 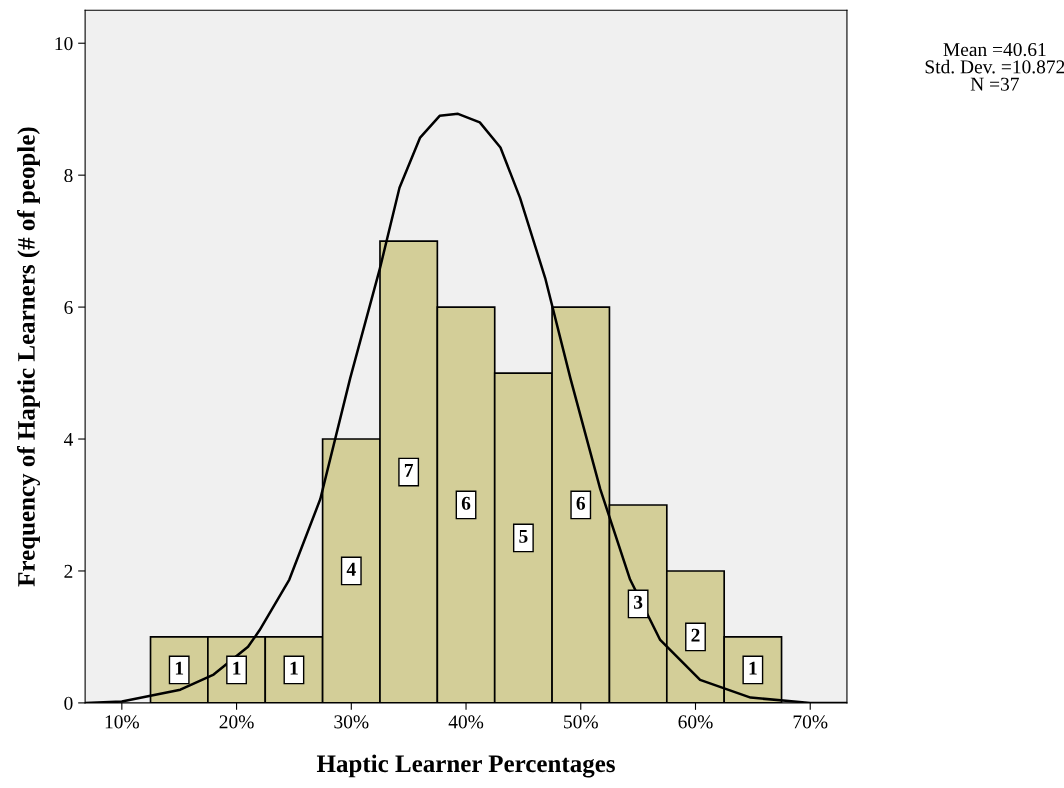 What do you see at coordinates (994, 66) in the screenshot?
I see `text: Std. Dev. =10.872` at bounding box center [994, 66].